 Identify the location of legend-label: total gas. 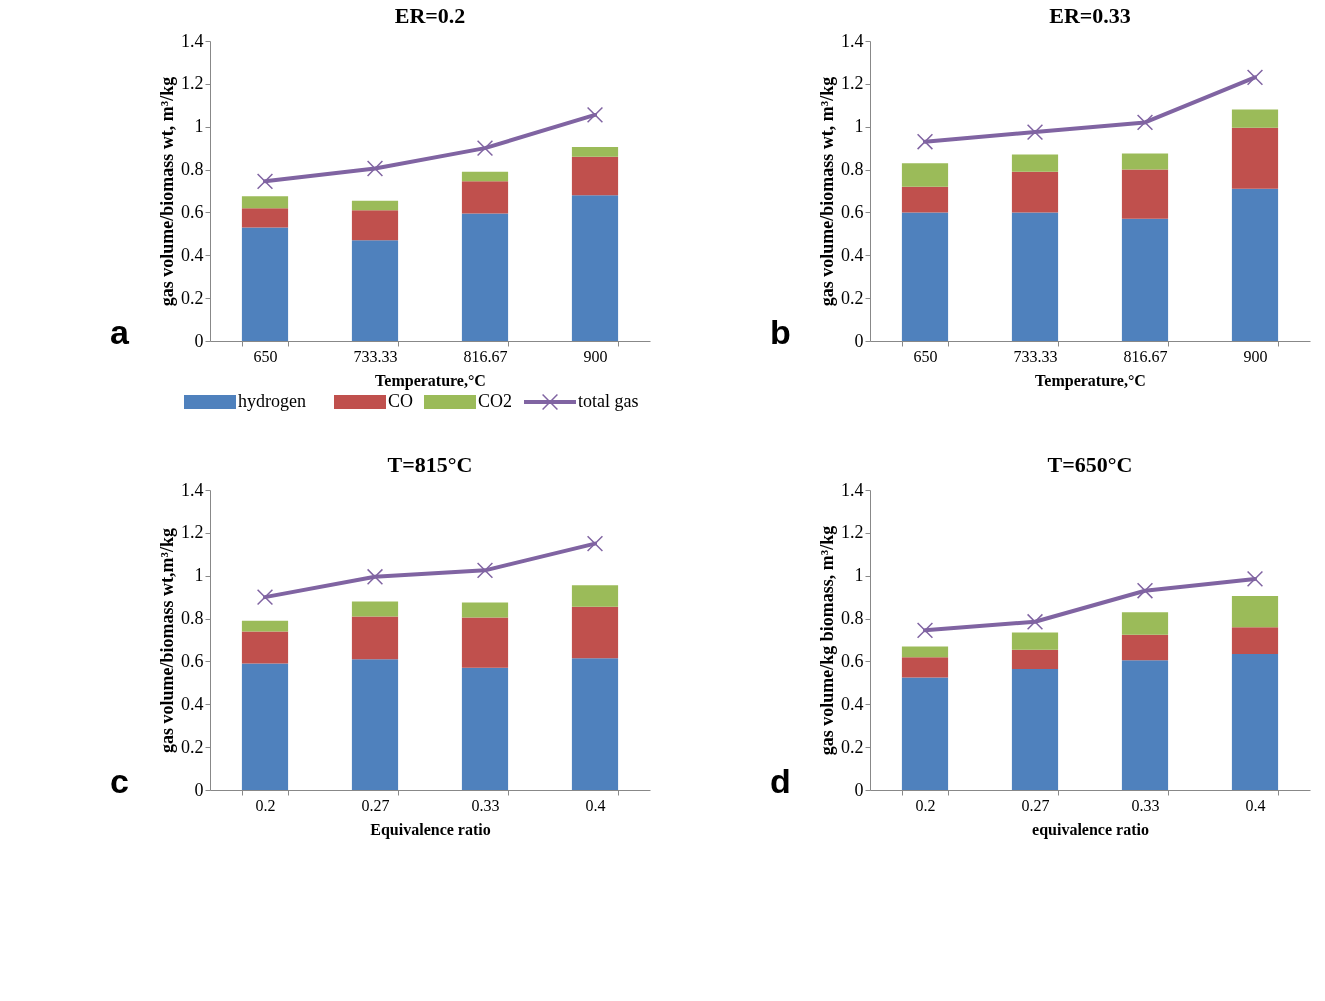
(608, 401).